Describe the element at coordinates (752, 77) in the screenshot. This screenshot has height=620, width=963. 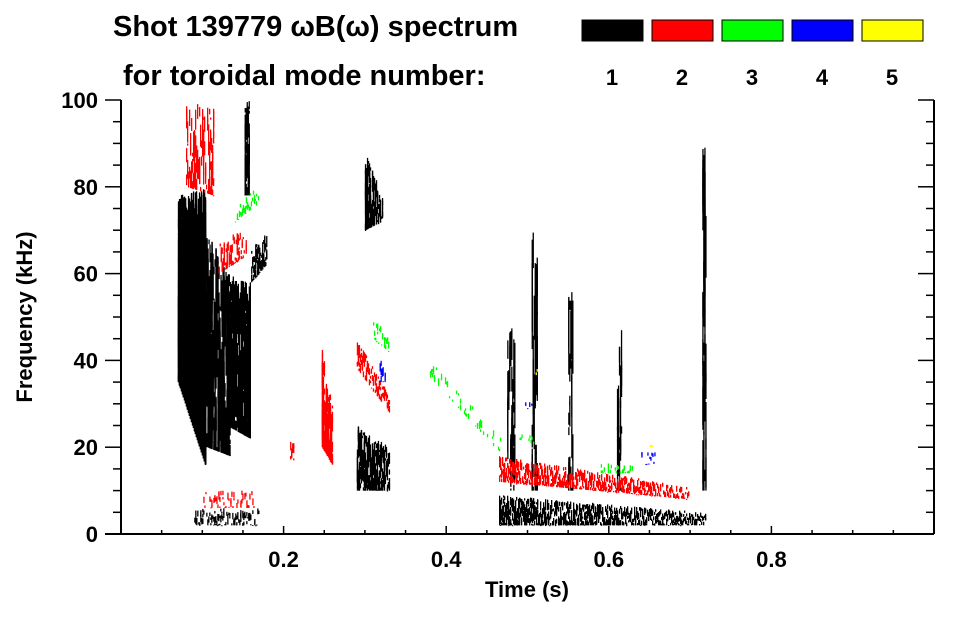
I see `legend-label-mode-3: 3` at that location.